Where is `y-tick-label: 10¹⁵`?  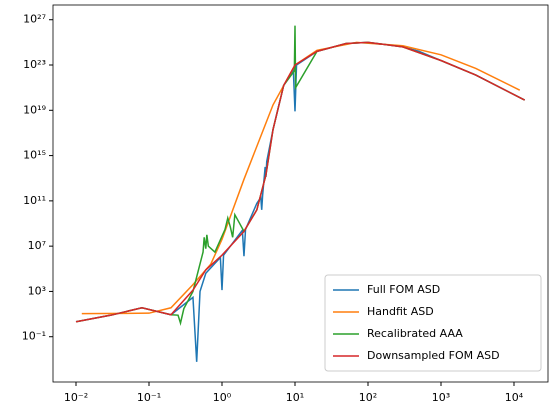
y-tick-label: 10¹⁵ is located at coordinates (34, 155).